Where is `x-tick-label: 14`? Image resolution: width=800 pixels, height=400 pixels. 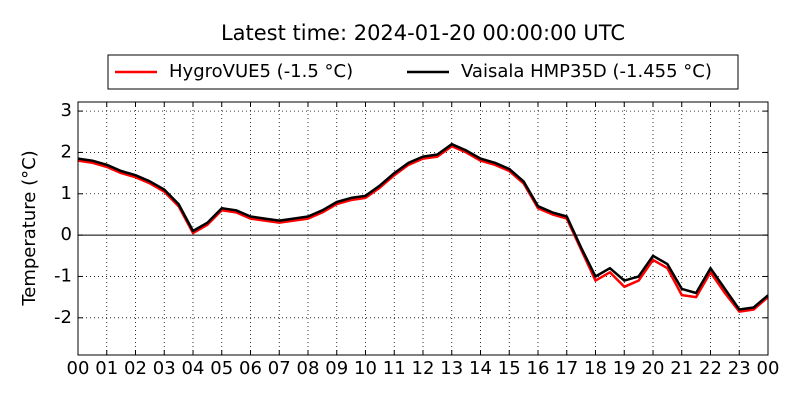
x-tick-label: 14 is located at coordinates (480, 368).